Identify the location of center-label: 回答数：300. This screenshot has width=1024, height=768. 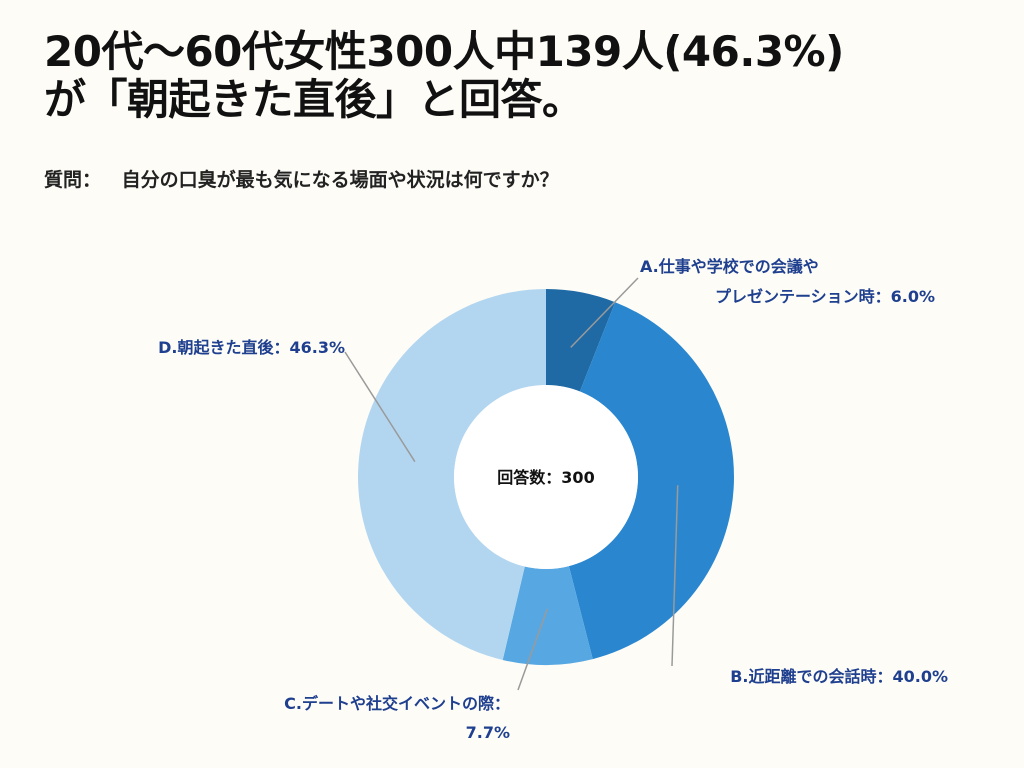
(545, 477).